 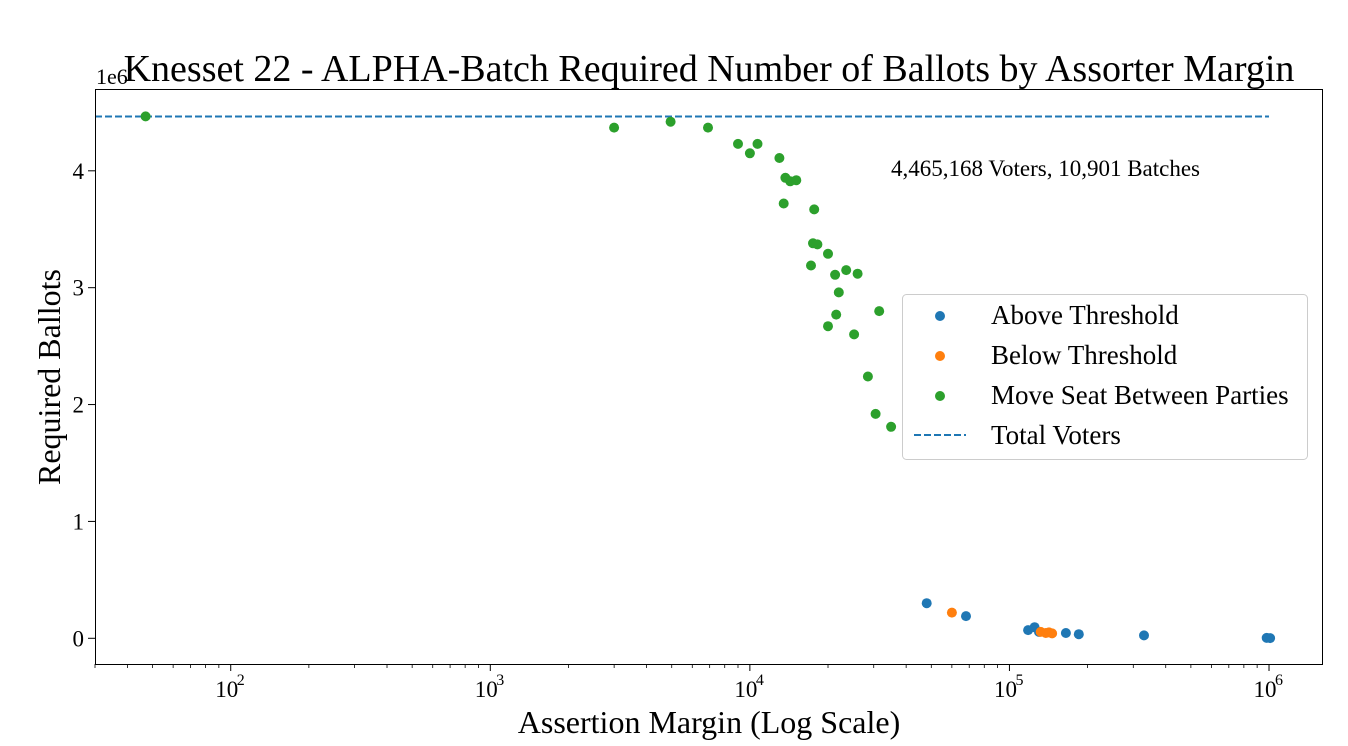 What do you see at coordinates (940, 356) in the screenshot?
I see `legend-marker-below-threshold` at bounding box center [940, 356].